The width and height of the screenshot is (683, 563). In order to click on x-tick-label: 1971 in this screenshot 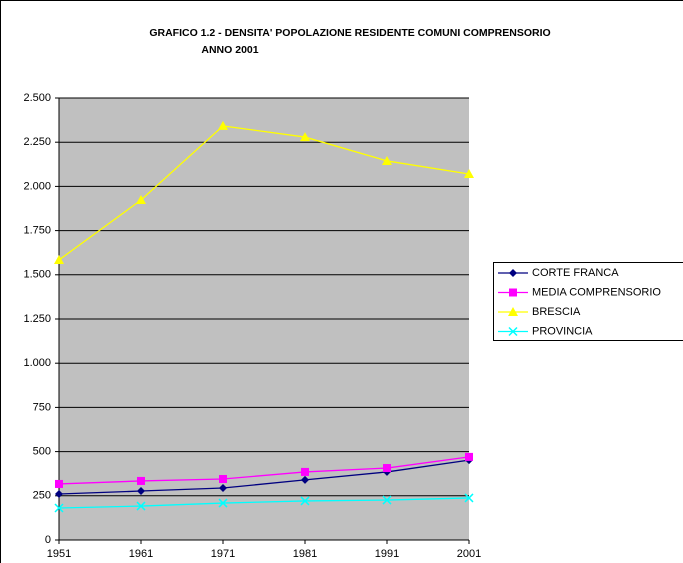, I will do `click(223, 554)`.